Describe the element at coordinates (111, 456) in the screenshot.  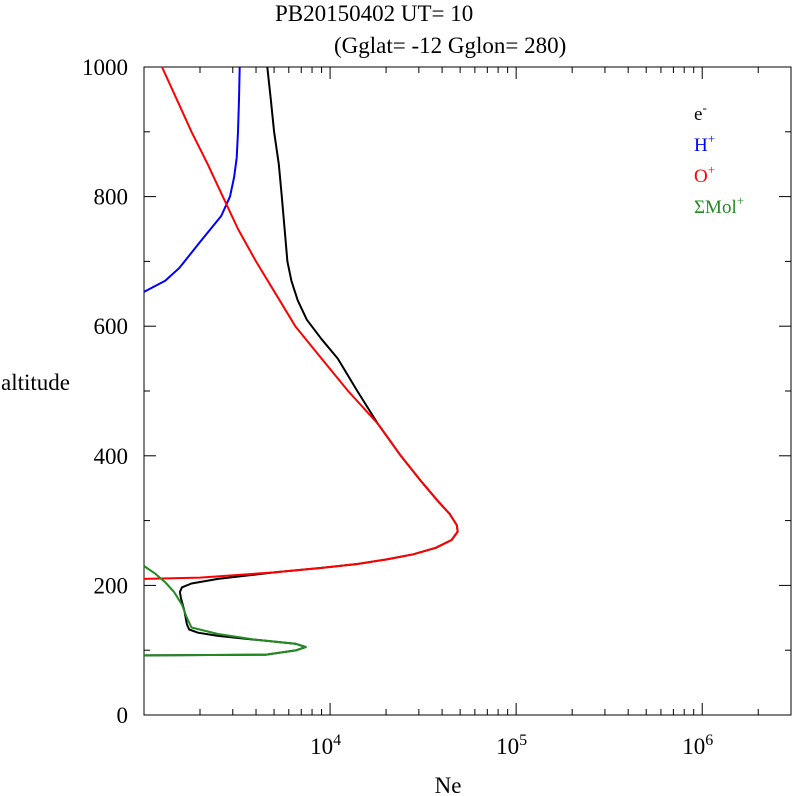
I see `y-tick-label: 400` at that location.